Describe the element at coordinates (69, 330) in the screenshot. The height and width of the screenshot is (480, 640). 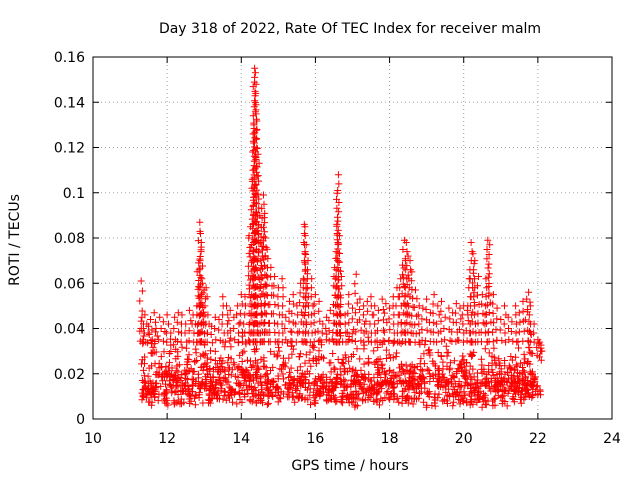
I see `y-tick-label: 0.04` at that location.